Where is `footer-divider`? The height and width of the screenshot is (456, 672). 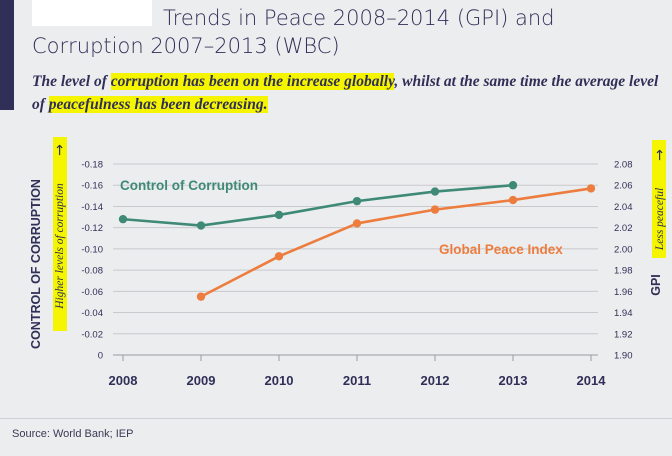 footer-divider is located at coordinates (336, 418).